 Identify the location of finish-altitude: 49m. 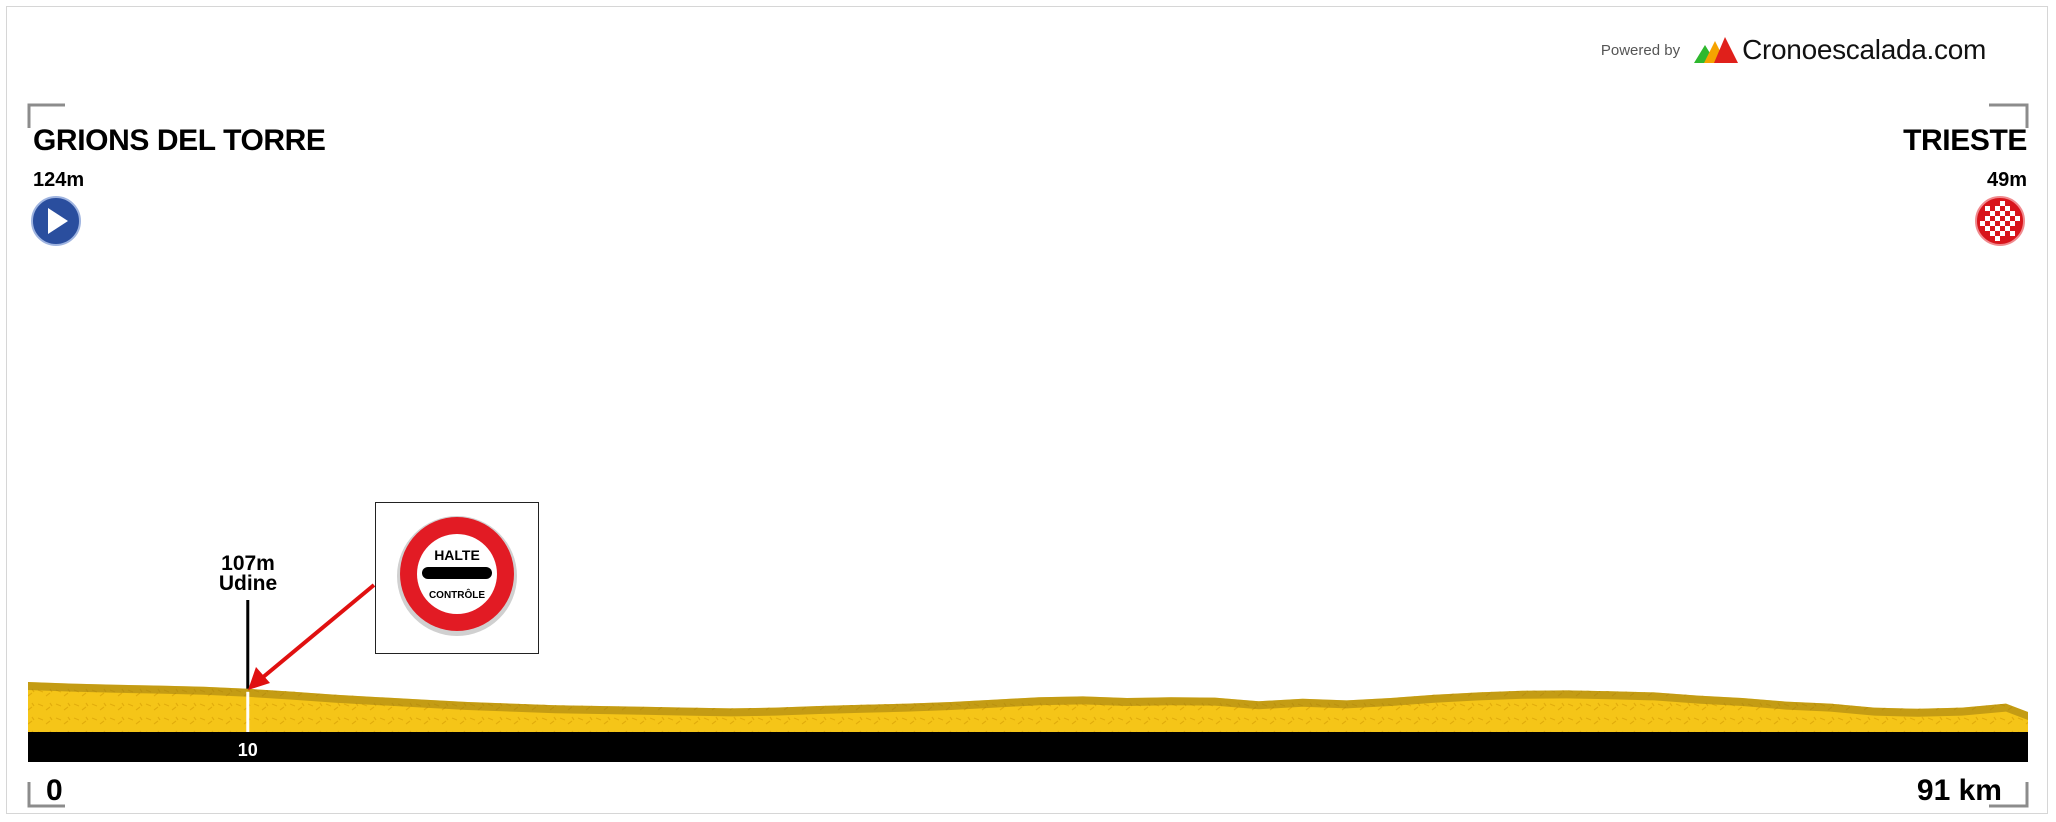
(2006, 180).